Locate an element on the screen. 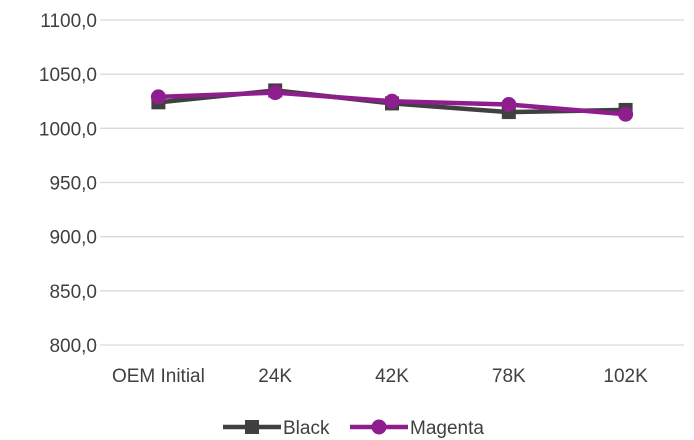  series-lines is located at coordinates (392, 102).